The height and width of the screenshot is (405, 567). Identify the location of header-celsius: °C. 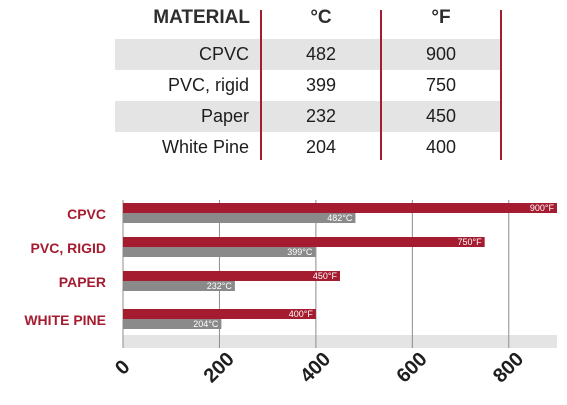
(321, 17).